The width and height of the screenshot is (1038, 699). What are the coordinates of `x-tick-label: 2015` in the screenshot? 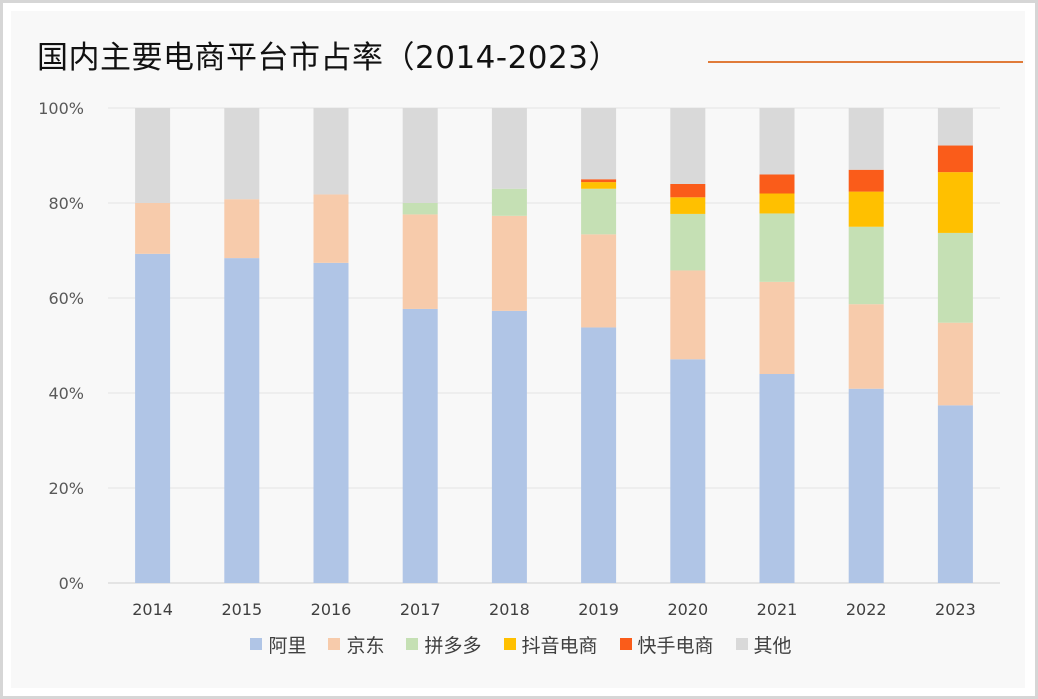 It's located at (241, 609).